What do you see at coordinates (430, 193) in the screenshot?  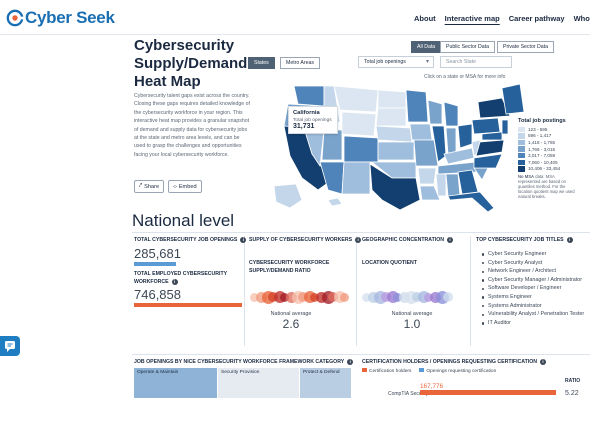 I see `map-state-louisiana` at bounding box center [430, 193].